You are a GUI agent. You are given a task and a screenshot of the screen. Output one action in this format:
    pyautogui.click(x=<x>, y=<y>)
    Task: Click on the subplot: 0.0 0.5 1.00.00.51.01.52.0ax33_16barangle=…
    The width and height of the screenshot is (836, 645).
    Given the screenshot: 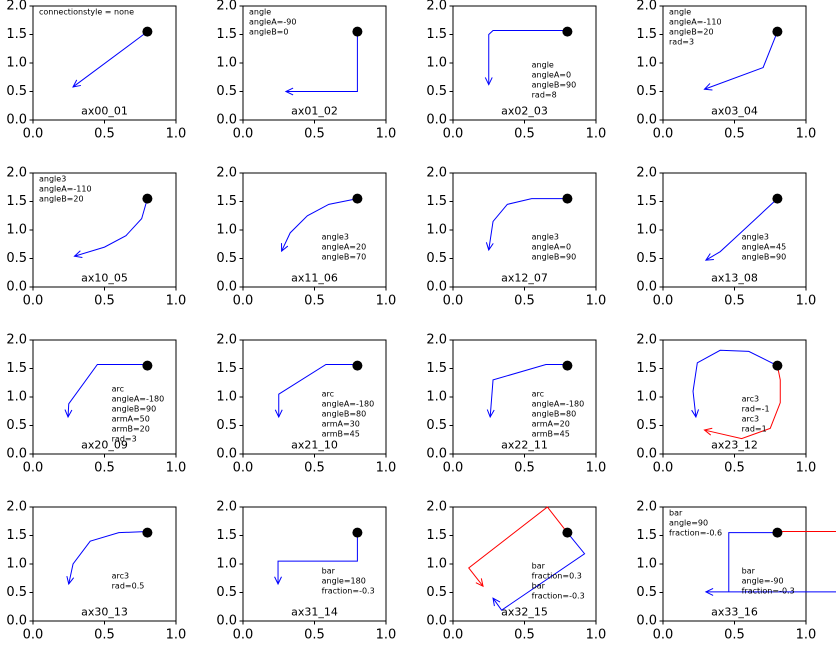 What is the action you would take?
    pyautogui.click(x=736, y=571)
    